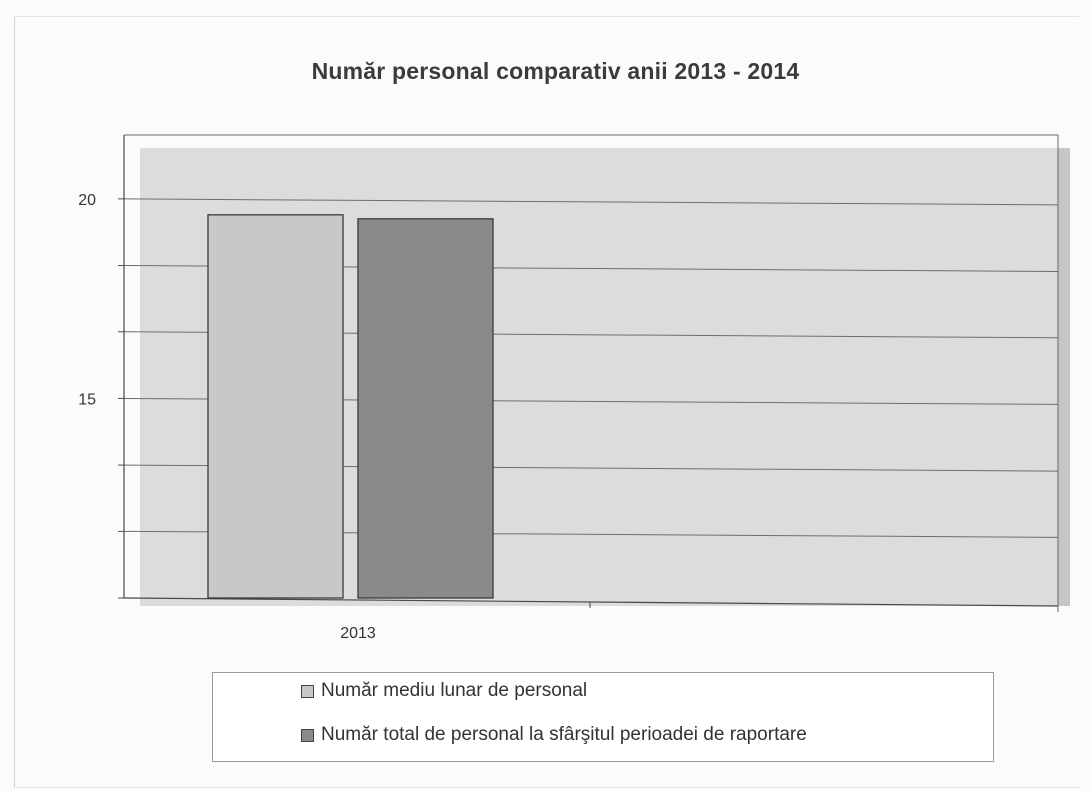  I want to click on bar-monthly-average-2013, so click(275, 406).